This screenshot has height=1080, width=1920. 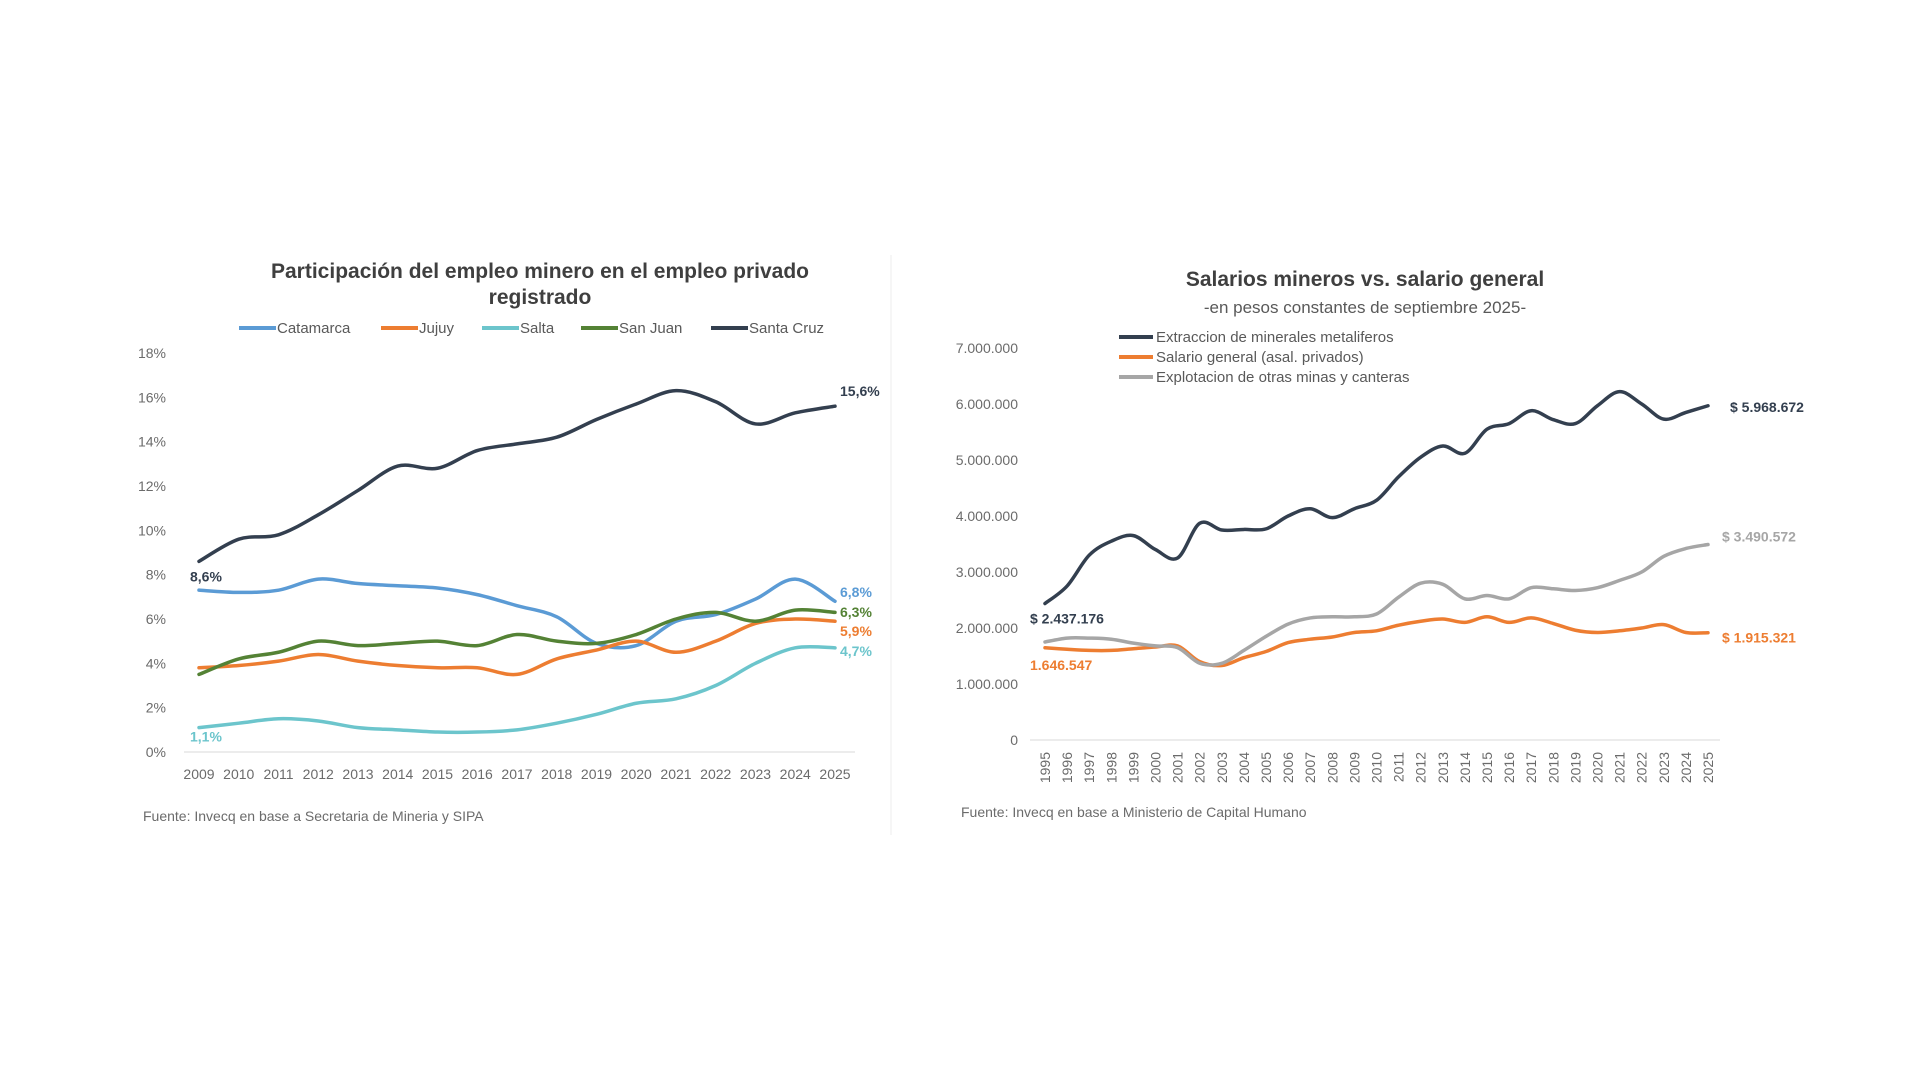 I want to click on y-tick-label: 5.000.000, so click(x=987, y=460).